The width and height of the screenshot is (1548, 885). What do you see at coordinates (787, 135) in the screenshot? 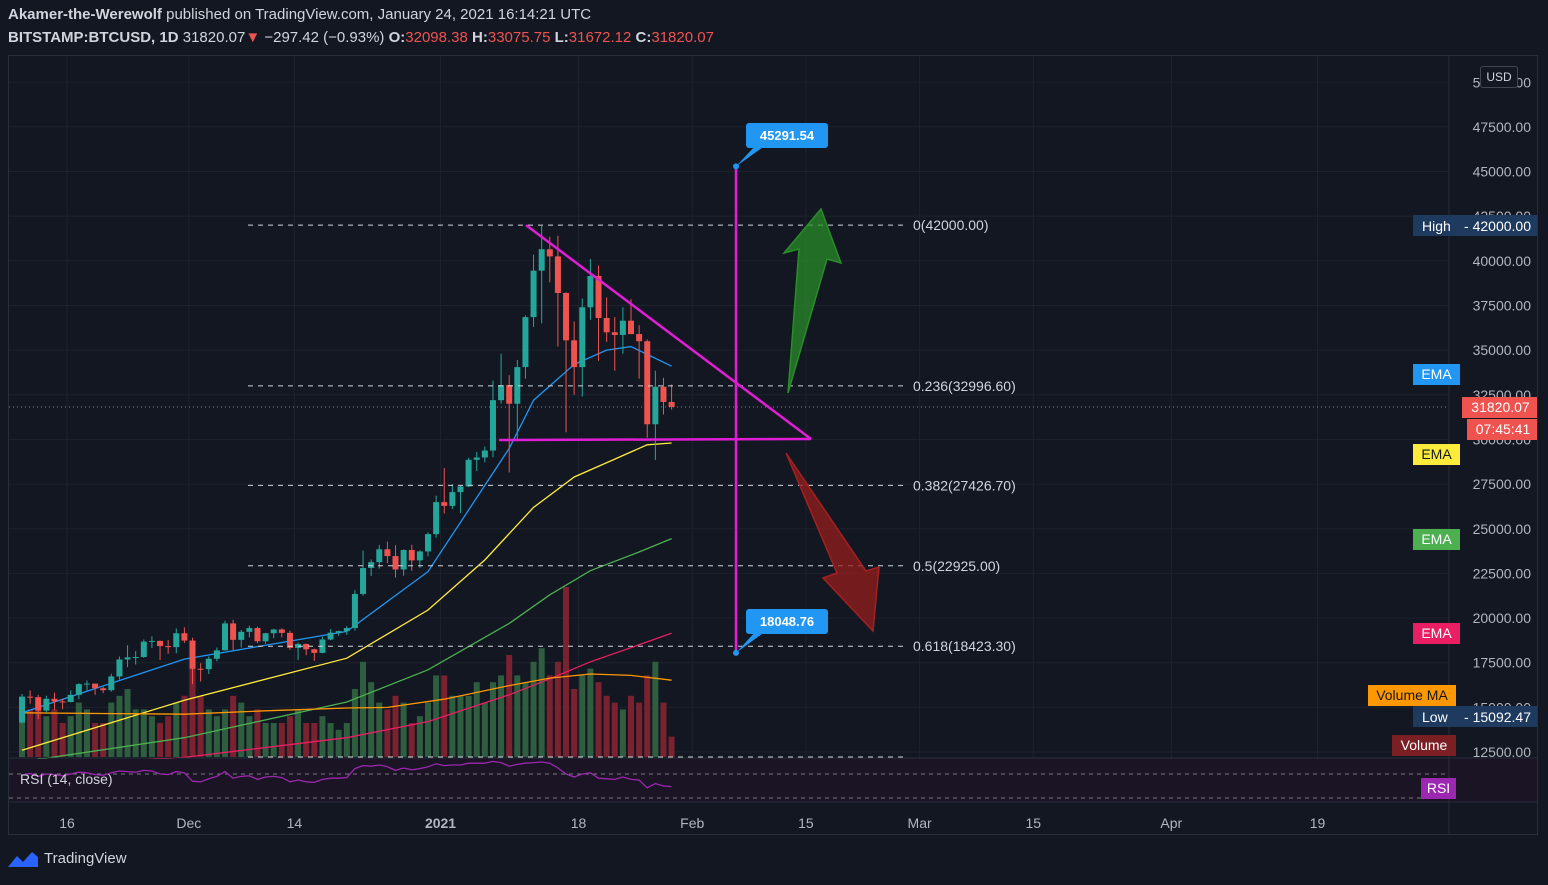
I see `callout-label: 45291.54` at bounding box center [787, 135].